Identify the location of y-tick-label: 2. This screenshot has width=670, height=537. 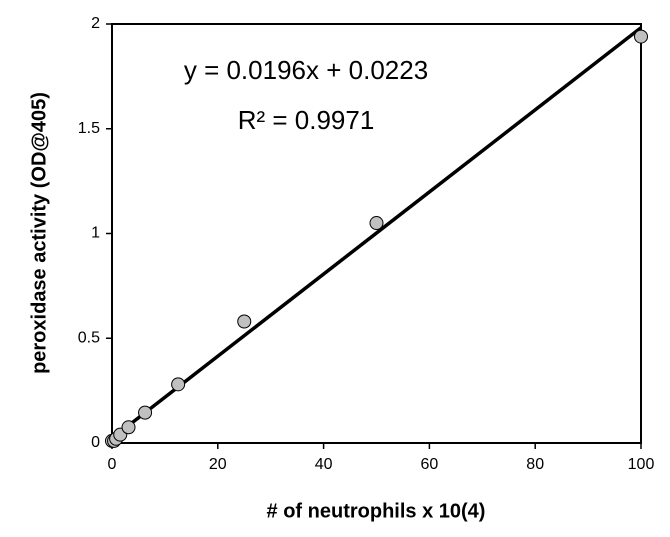
(95, 23).